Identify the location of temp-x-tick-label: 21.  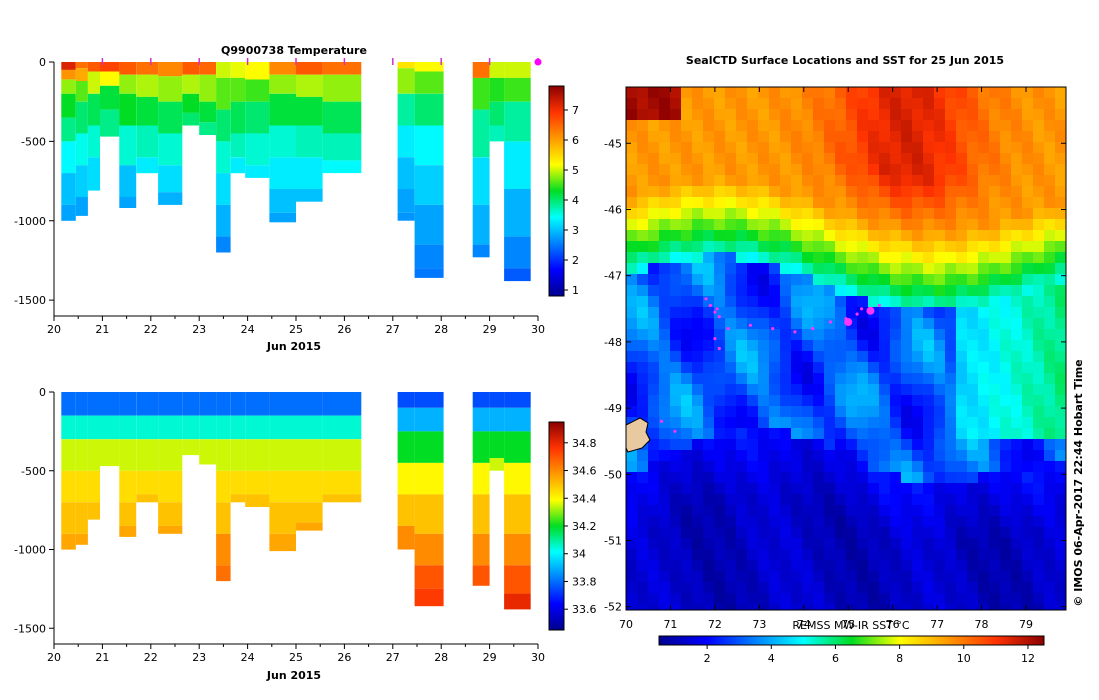
(102, 329).